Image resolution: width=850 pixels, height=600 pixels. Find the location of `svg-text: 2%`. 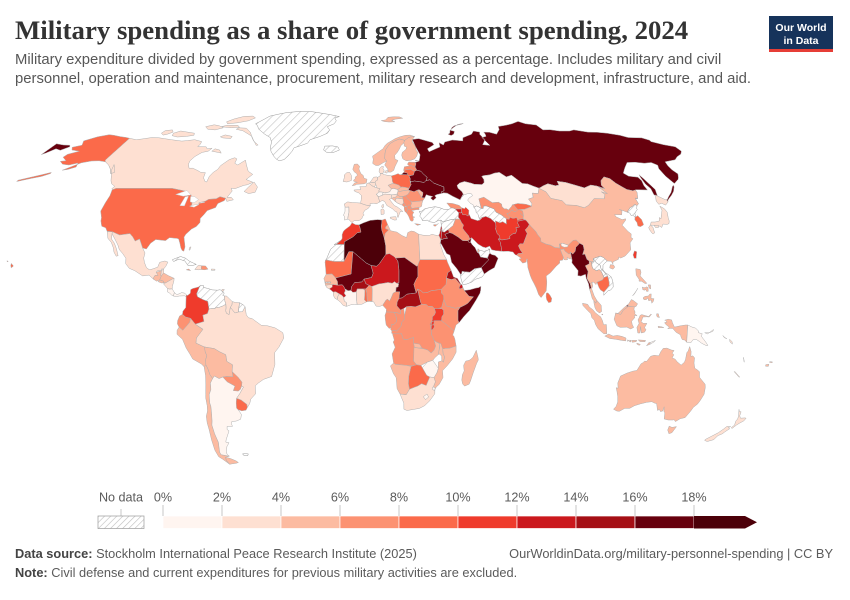

svg-text: 2% is located at coordinates (222, 498).